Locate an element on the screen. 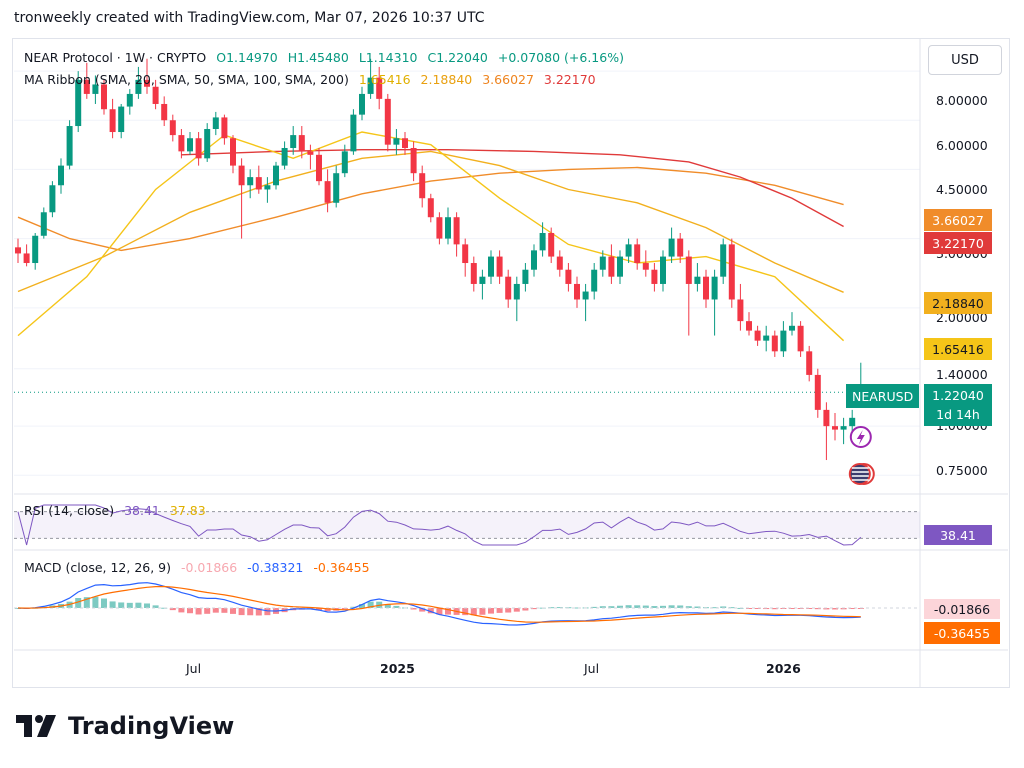 The height and width of the screenshot is (768, 1024). x-tick-label: Jul is located at coordinates (194, 668).